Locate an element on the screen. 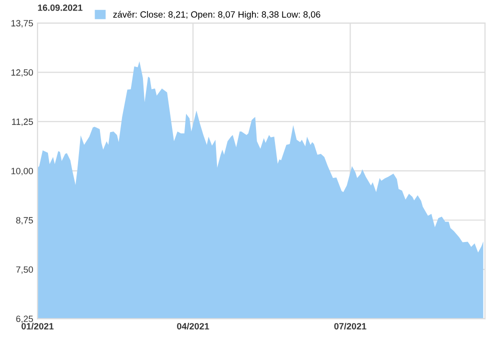  legend-label: závěr: Close: 8,21; Open: 8,07 High: 8,38 Low: 8,06 is located at coordinates (216, 15).